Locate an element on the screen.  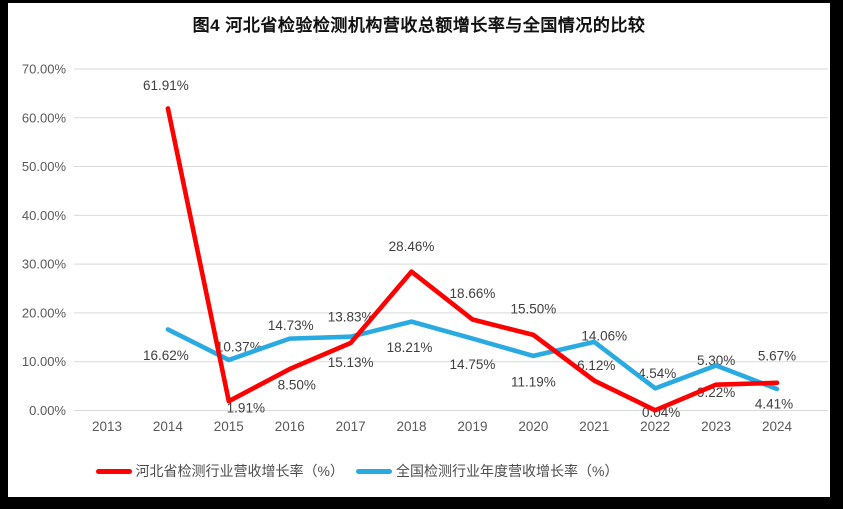
data-label: 16.62% is located at coordinates (166, 355).